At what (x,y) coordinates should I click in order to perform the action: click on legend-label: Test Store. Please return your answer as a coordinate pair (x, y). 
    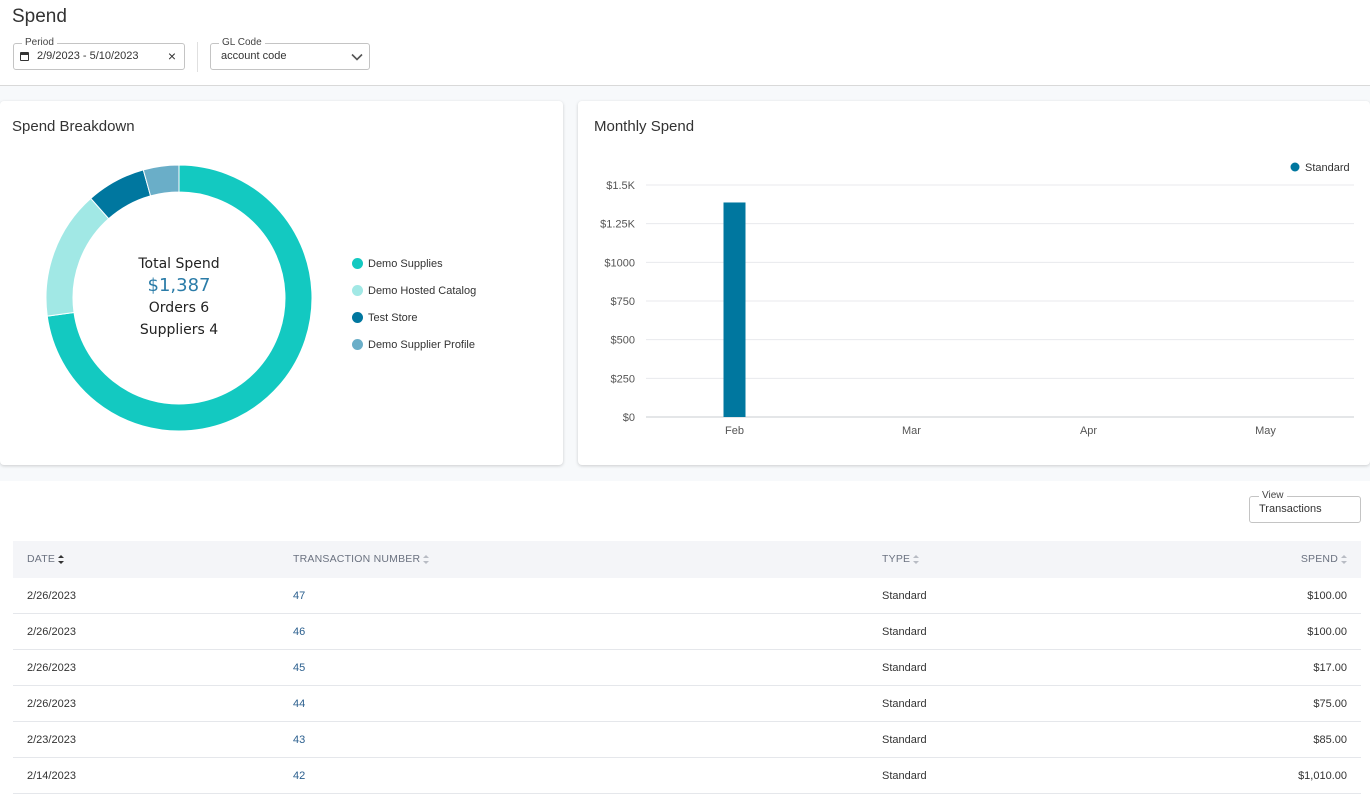
    Looking at the image, I should click on (393, 318).